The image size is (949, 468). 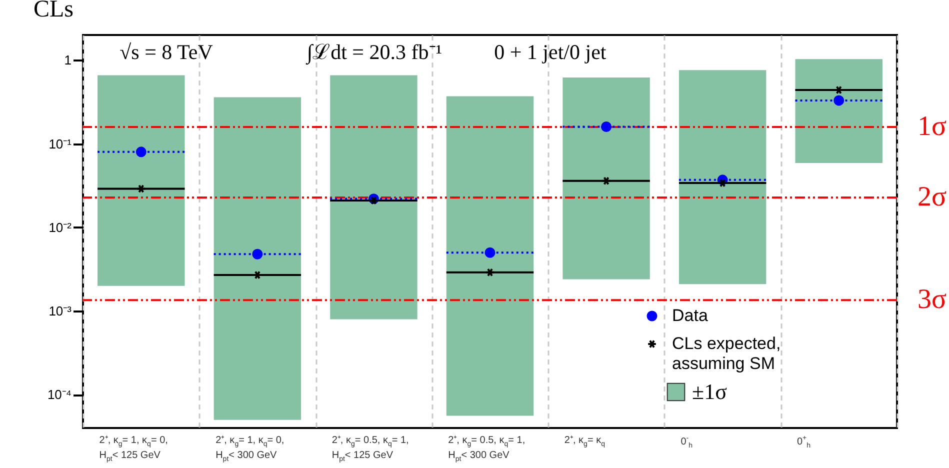 What do you see at coordinates (373, 52) in the screenshot?
I see `annotation: ∫ℒdt = 20.3 fb⁻¹` at bounding box center [373, 52].